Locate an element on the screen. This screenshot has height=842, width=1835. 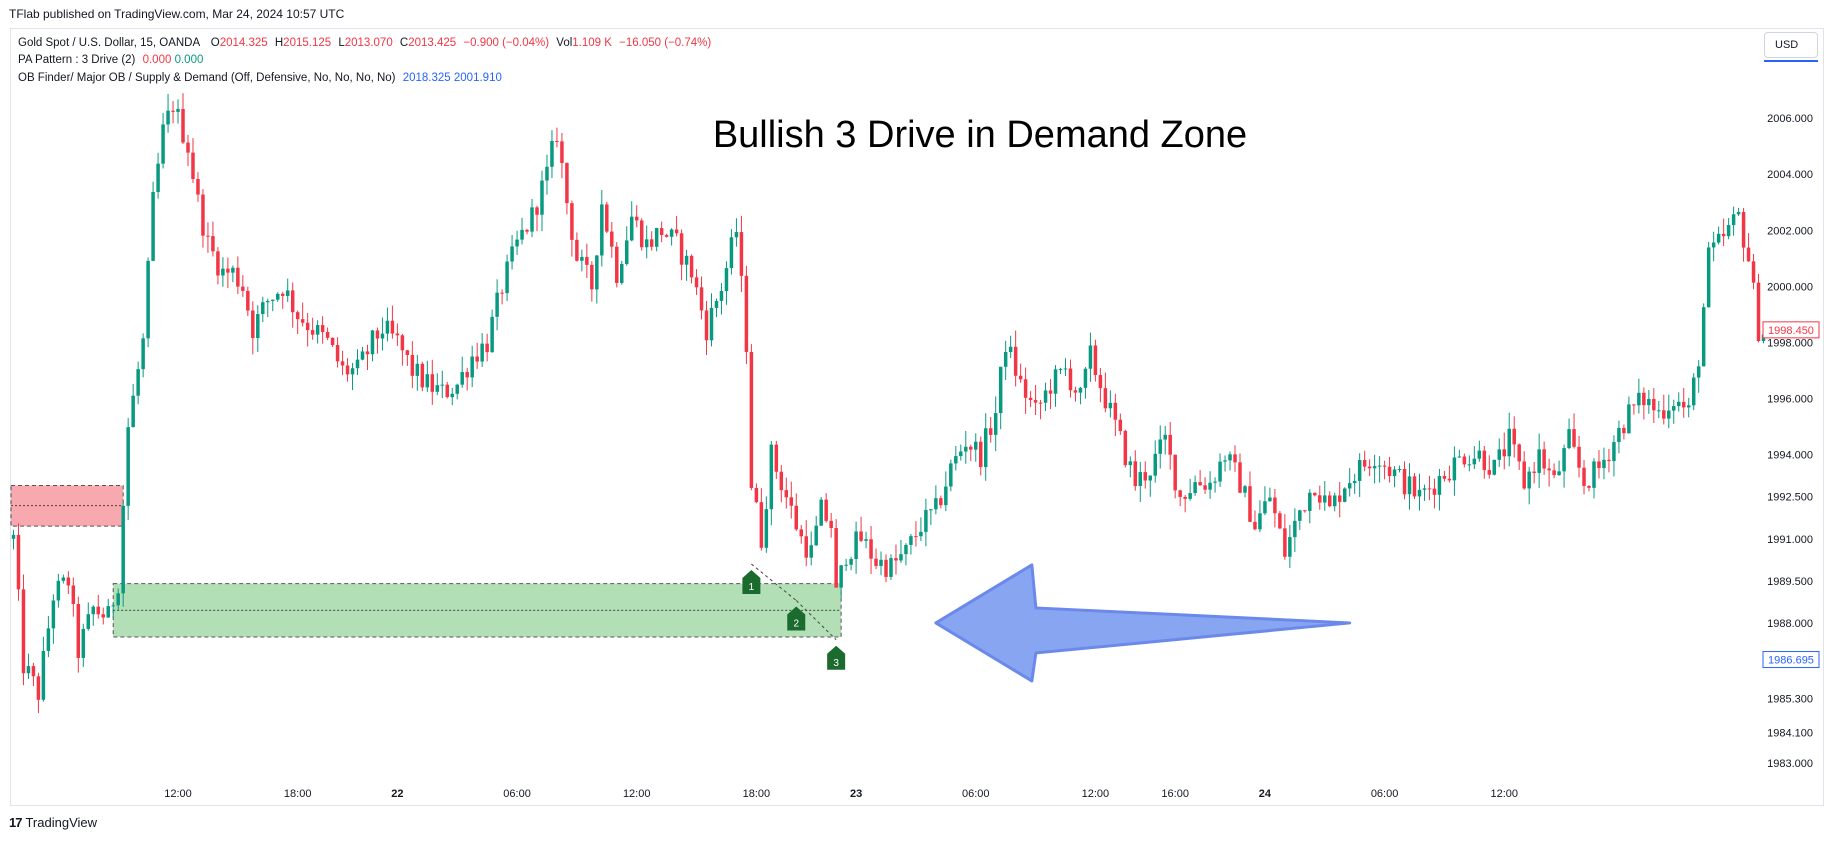
volume-change: −16.050 (−0.74%) is located at coordinates (665, 43).